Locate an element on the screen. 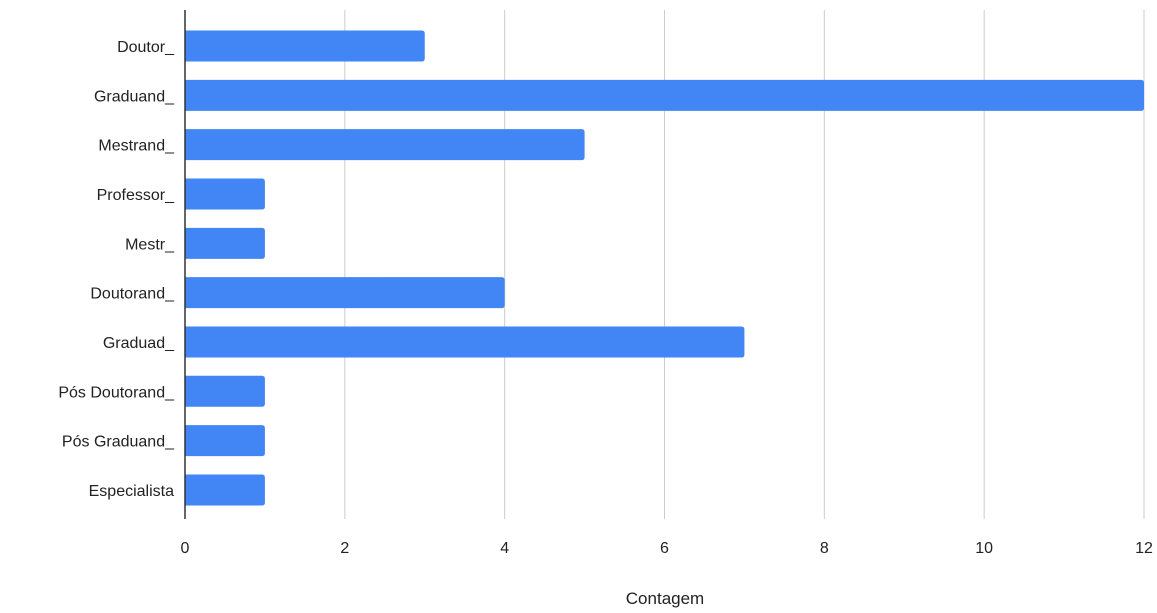 This screenshot has width=1157, height=613. x-axis-title: Contagem is located at coordinates (665, 598).